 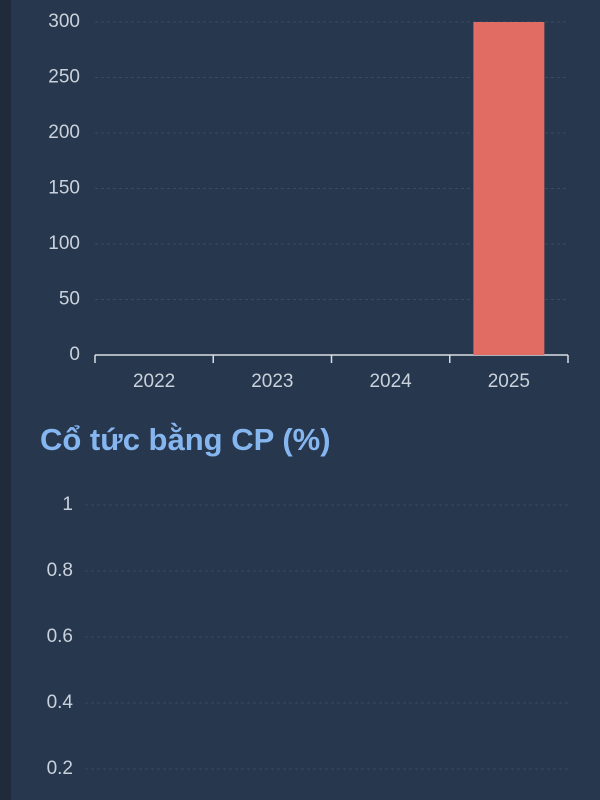 What do you see at coordinates (154, 381) in the screenshot?
I see `x-tick-label: 2022` at bounding box center [154, 381].